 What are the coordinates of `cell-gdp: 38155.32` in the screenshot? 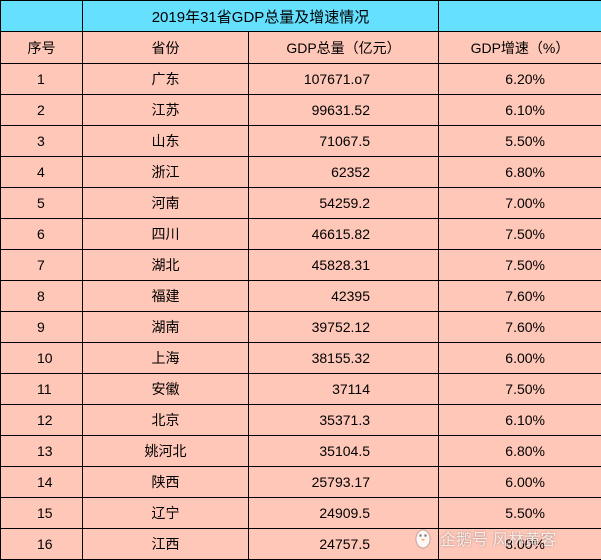 It's located at (343, 358).